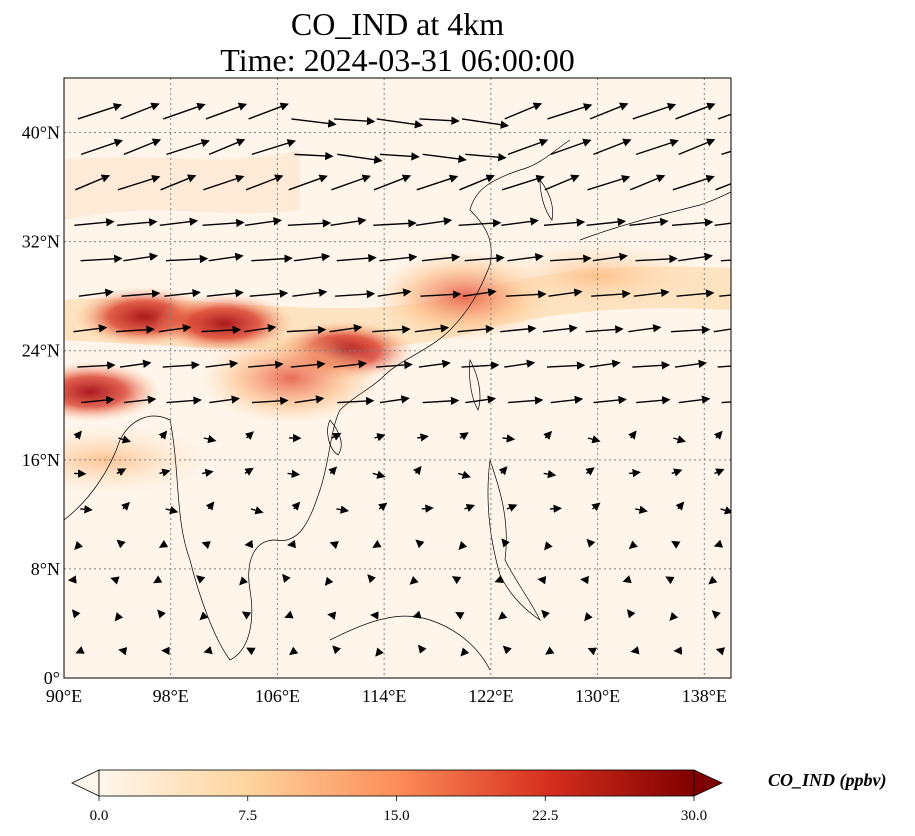 This screenshot has width=915, height=836. What do you see at coordinates (45, 569) in the screenshot?
I see `lat-tick-label: 8°N` at bounding box center [45, 569].